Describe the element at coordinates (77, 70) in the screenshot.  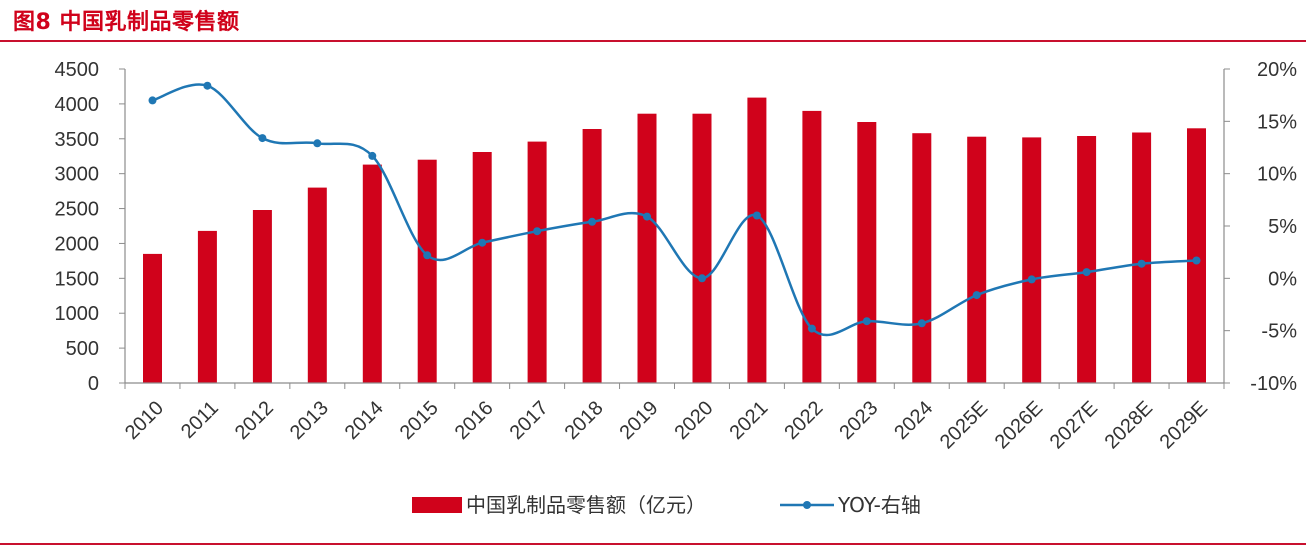
I see `left-y-tick-label: 4500` at that location.